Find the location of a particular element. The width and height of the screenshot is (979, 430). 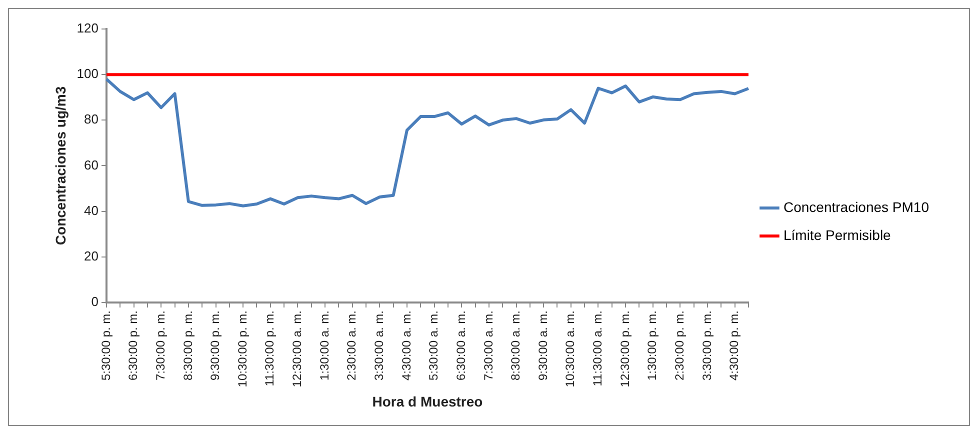

x-tick-label: 11:30:00 a. m. is located at coordinates (597, 348).